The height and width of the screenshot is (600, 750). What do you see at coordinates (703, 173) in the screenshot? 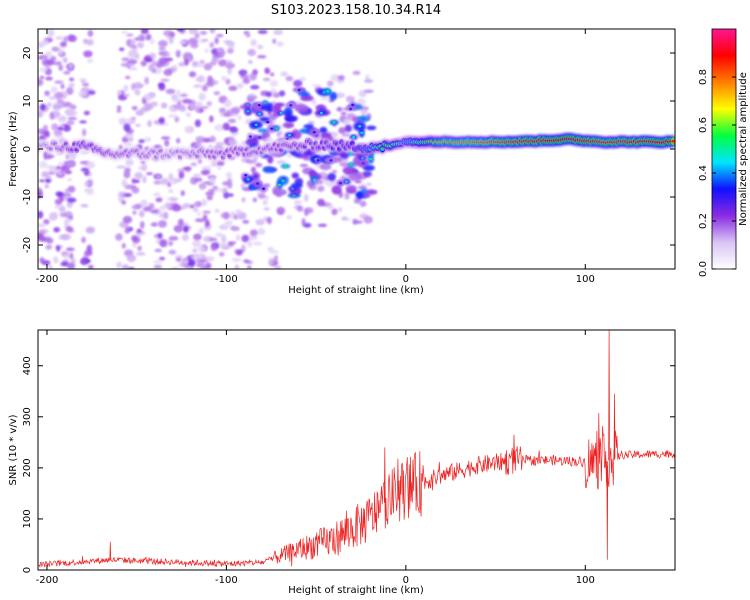
I see `colorbar-tick-label: 0.4` at bounding box center [703, 173].